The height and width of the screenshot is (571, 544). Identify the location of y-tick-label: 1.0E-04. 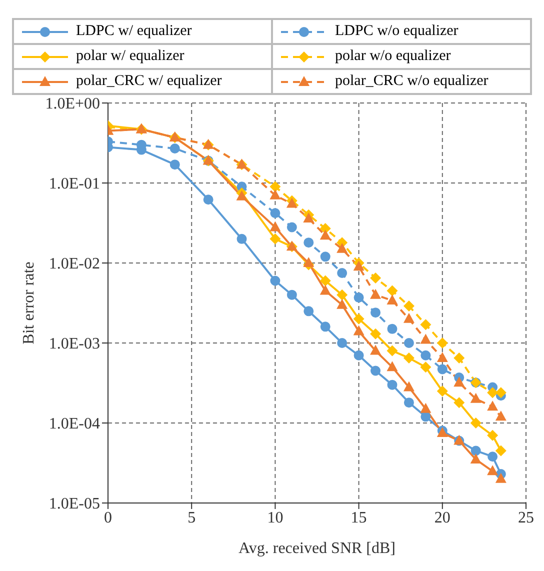
(74, 424).